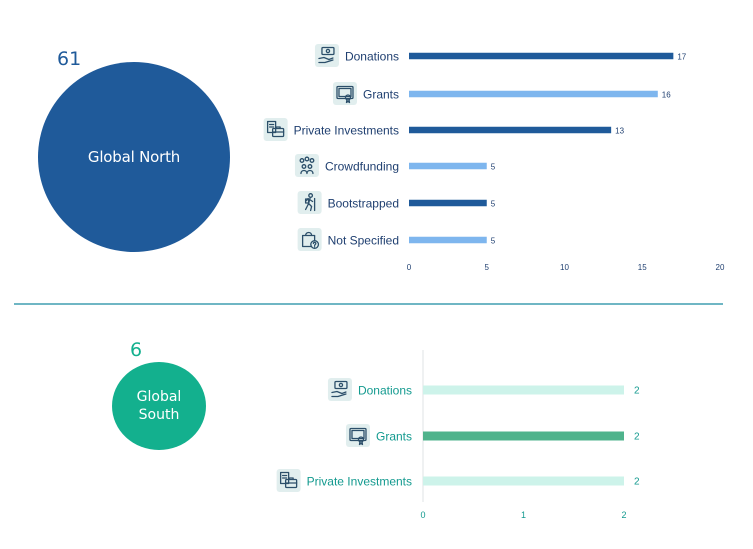 Image resolution: width=753 pixels, height=549 pixels. I want to click on category-label-not-specified: Not Specified, so click(363, 241).